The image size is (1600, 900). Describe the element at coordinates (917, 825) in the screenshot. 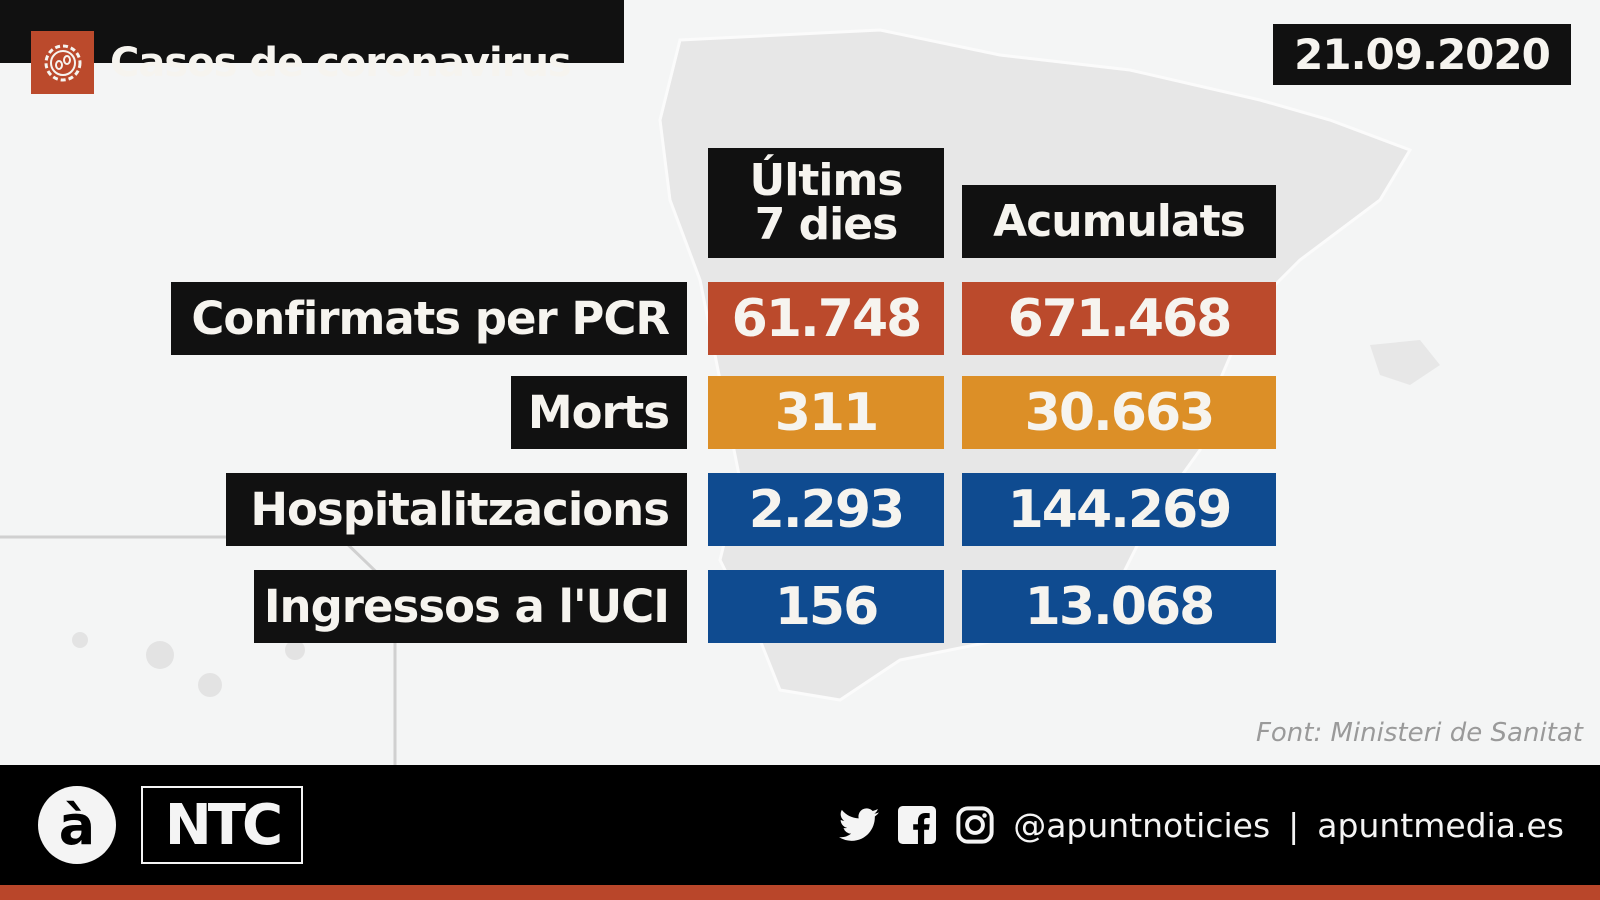

I see `facebook-icon` at that location.